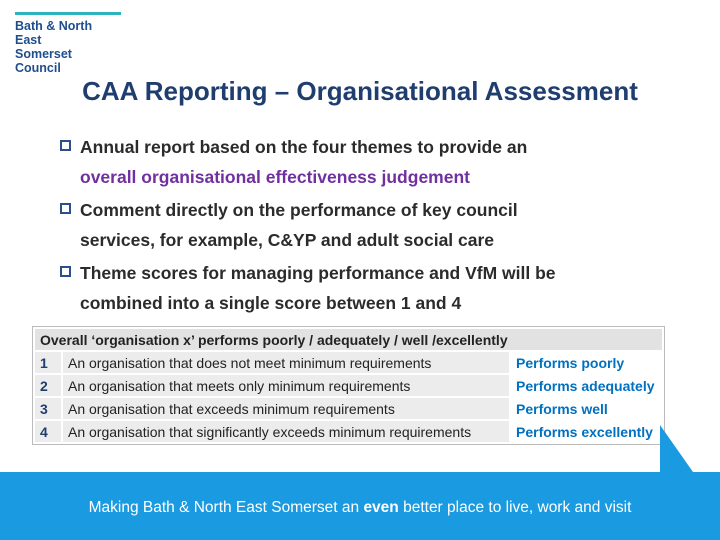 This screenshot has width=720, height=540. I want to click on logo: Bath & North East Somerset Council, so click(68, 43).